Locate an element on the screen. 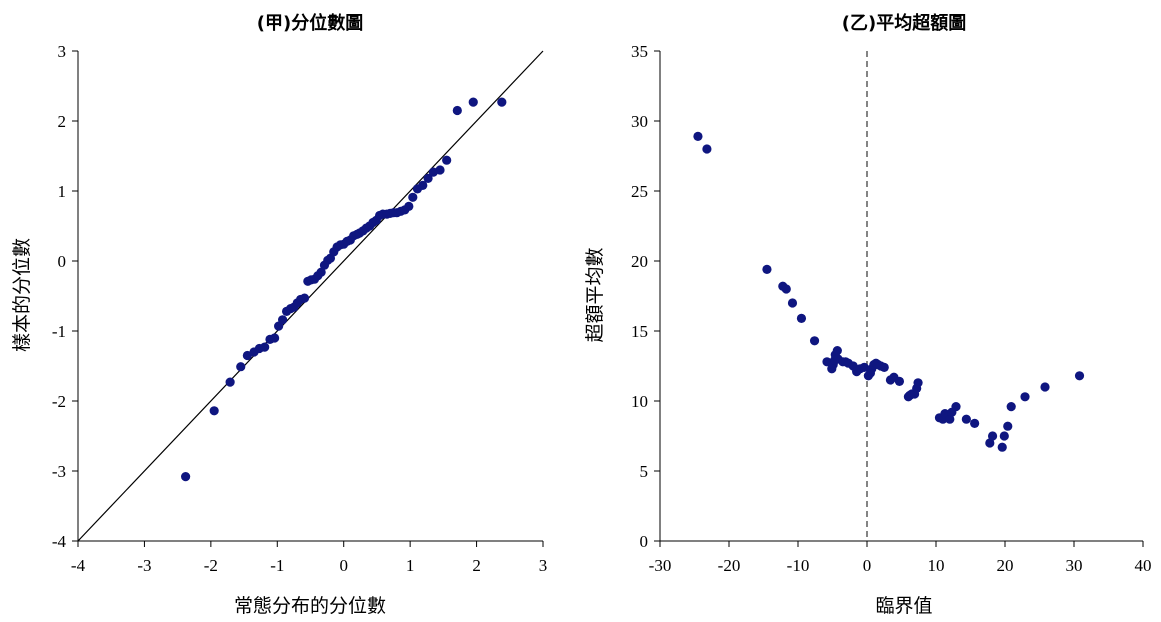 This screenshot has width=1161, height=622. chart-title-mean-excess: (乙)平均超額圖 is located at coordinates (904, 23).